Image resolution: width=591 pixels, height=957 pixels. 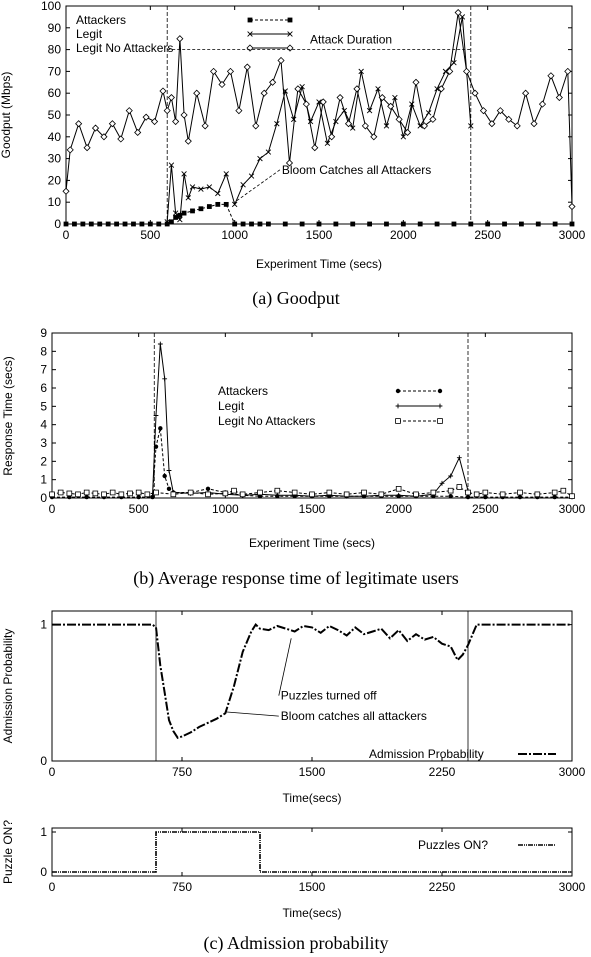 I want to click on y-tick-label: 80, so click(x=55, y=50).